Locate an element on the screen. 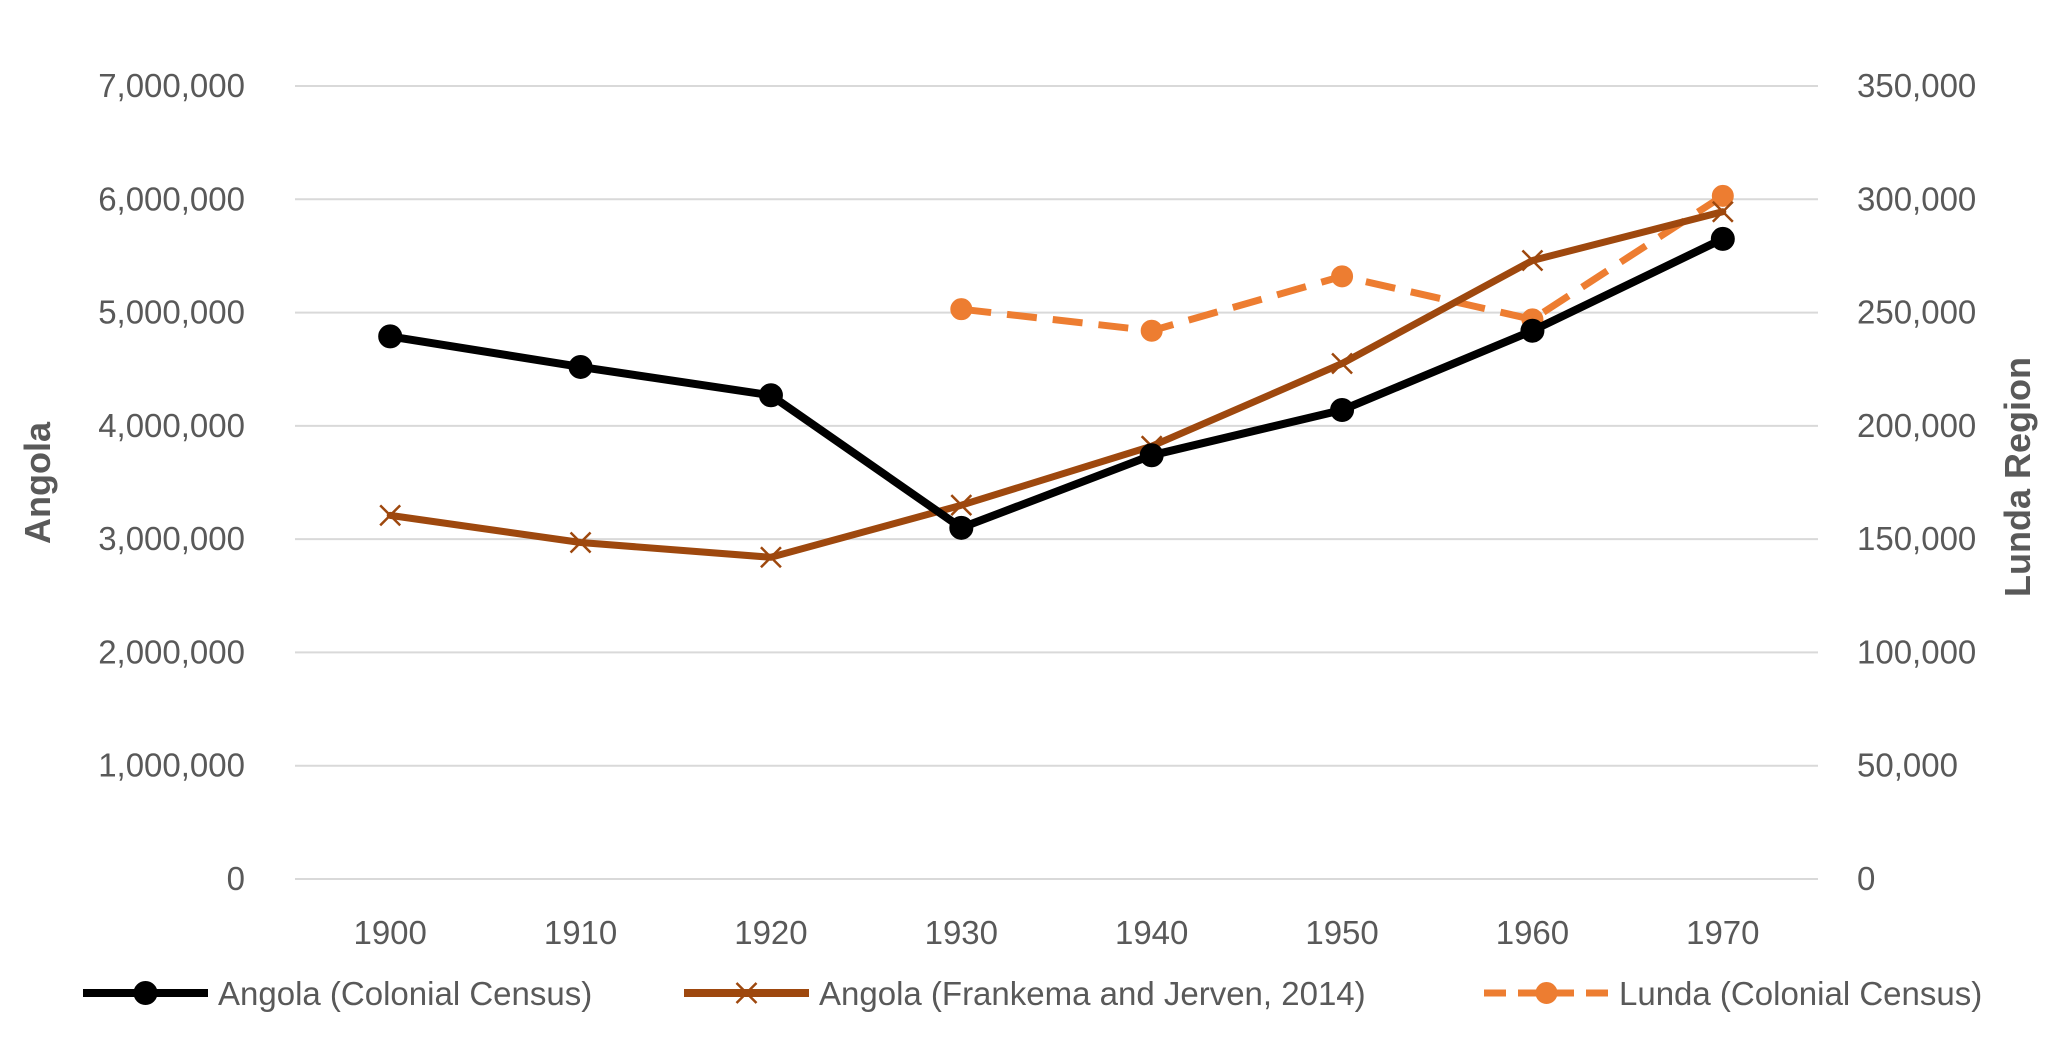  x-tick-label: 1900 is located at coordinates (389, 932).